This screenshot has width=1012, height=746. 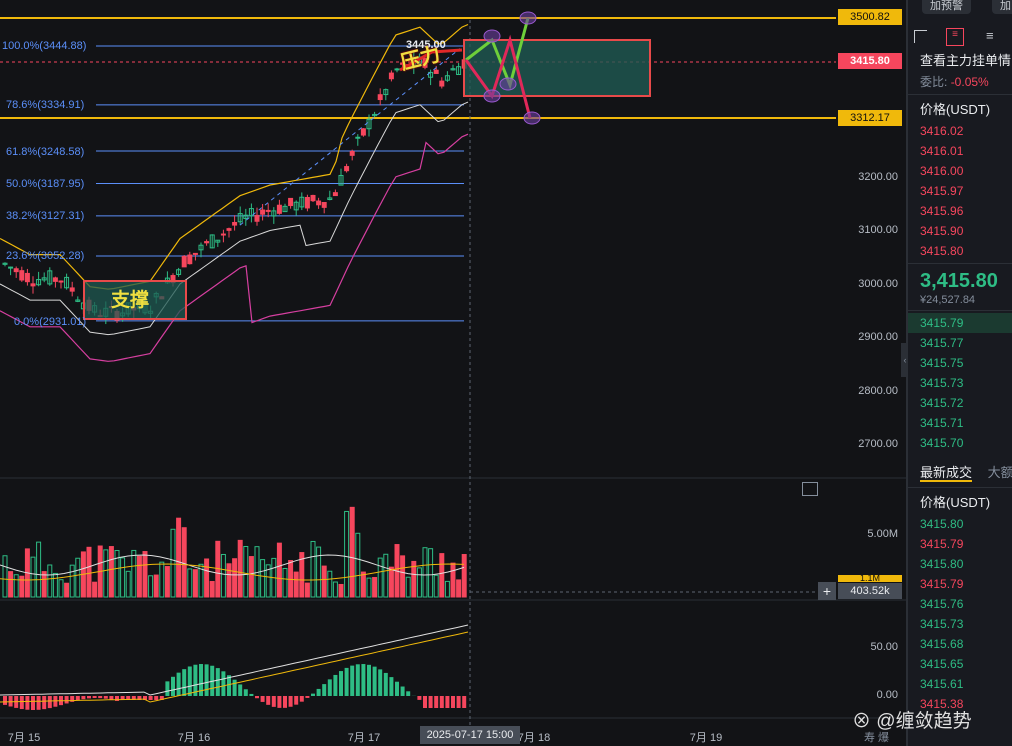 I want to click on last-price: 3,415.80, so click(x=959, y=281).